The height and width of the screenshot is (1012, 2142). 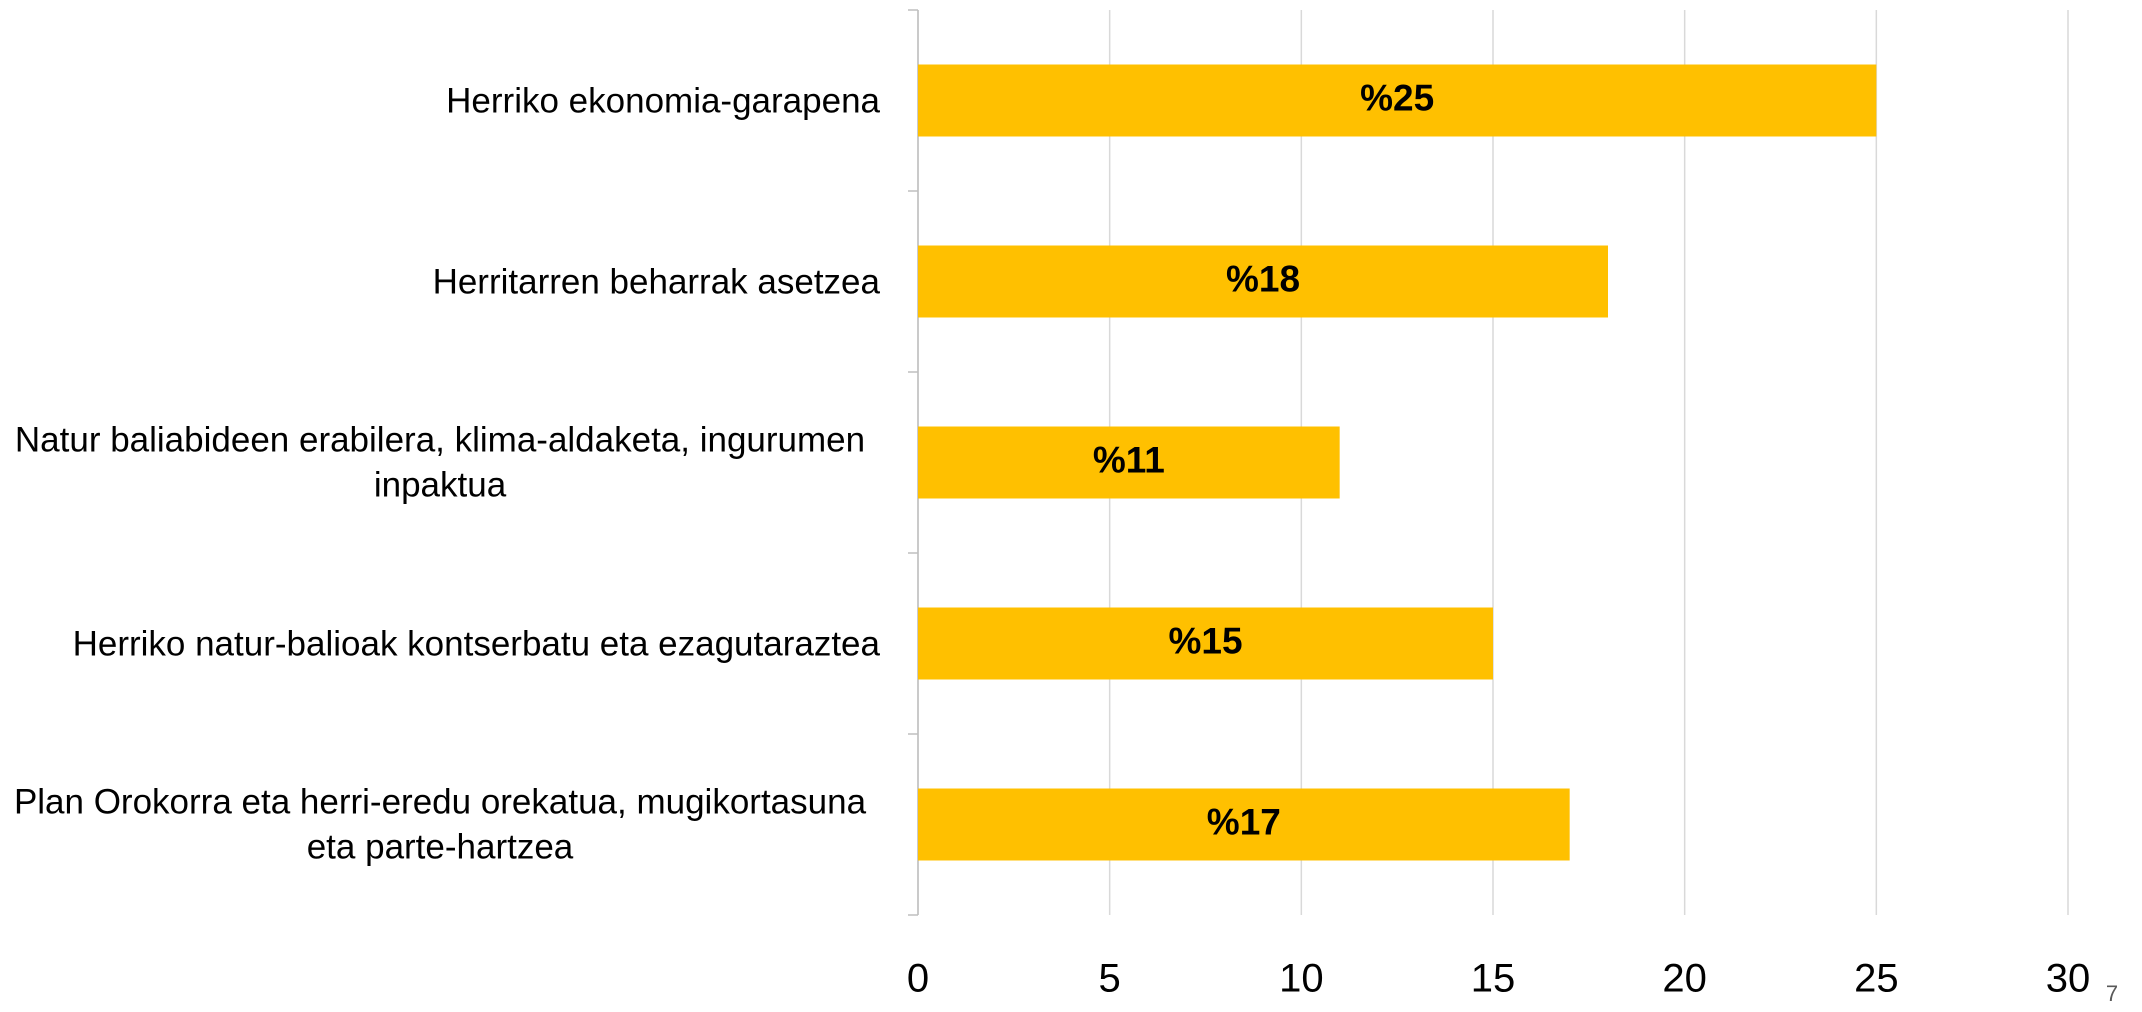 What do you see at coordinates (2112, 993) in the screenshot?
I see `page-number: 7` at bounding box center [2112, 993].